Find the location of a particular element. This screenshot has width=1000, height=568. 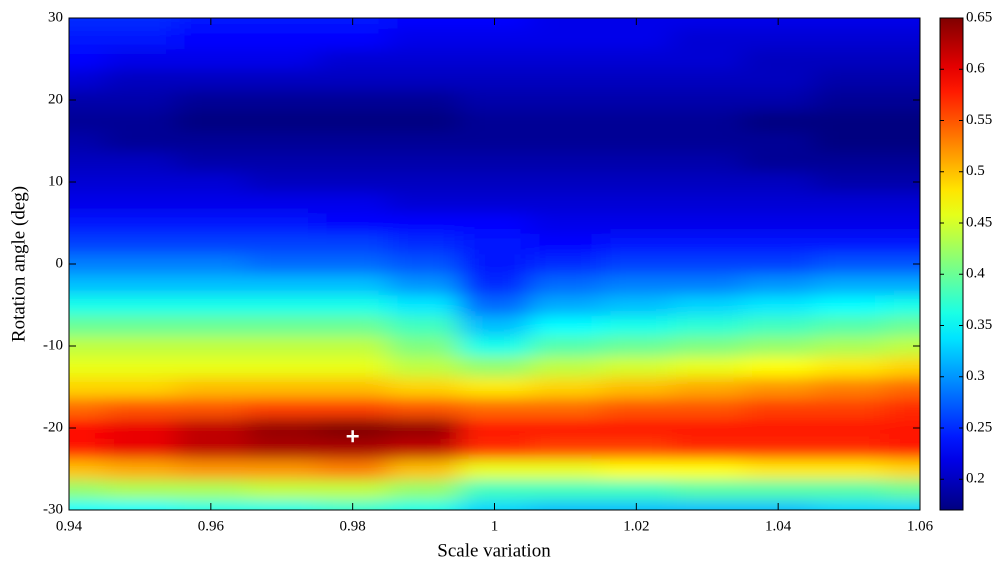

colorbar-tick-label: 0.3 is located at coordinates (975, 376).